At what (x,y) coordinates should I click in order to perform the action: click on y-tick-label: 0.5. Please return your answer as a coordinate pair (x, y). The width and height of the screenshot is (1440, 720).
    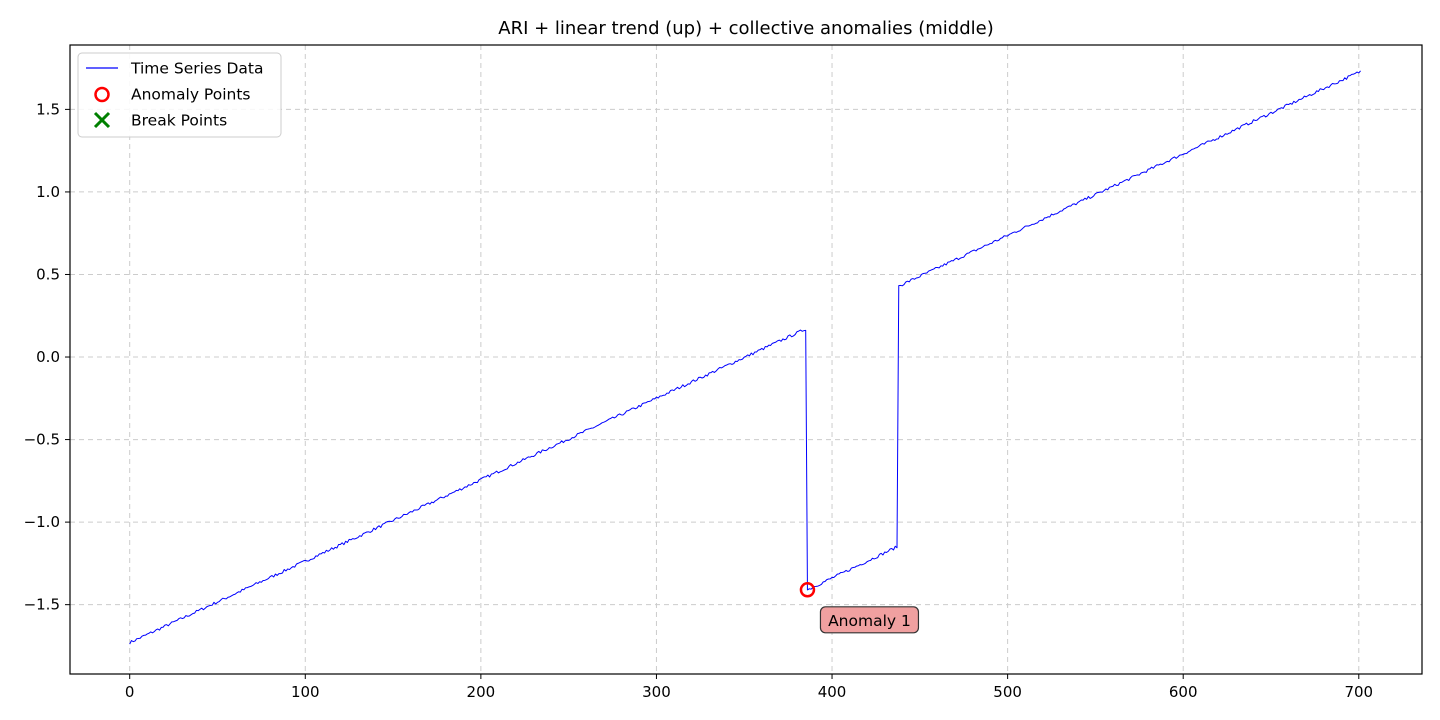
    Looking at the image, I should click on (48, 274).